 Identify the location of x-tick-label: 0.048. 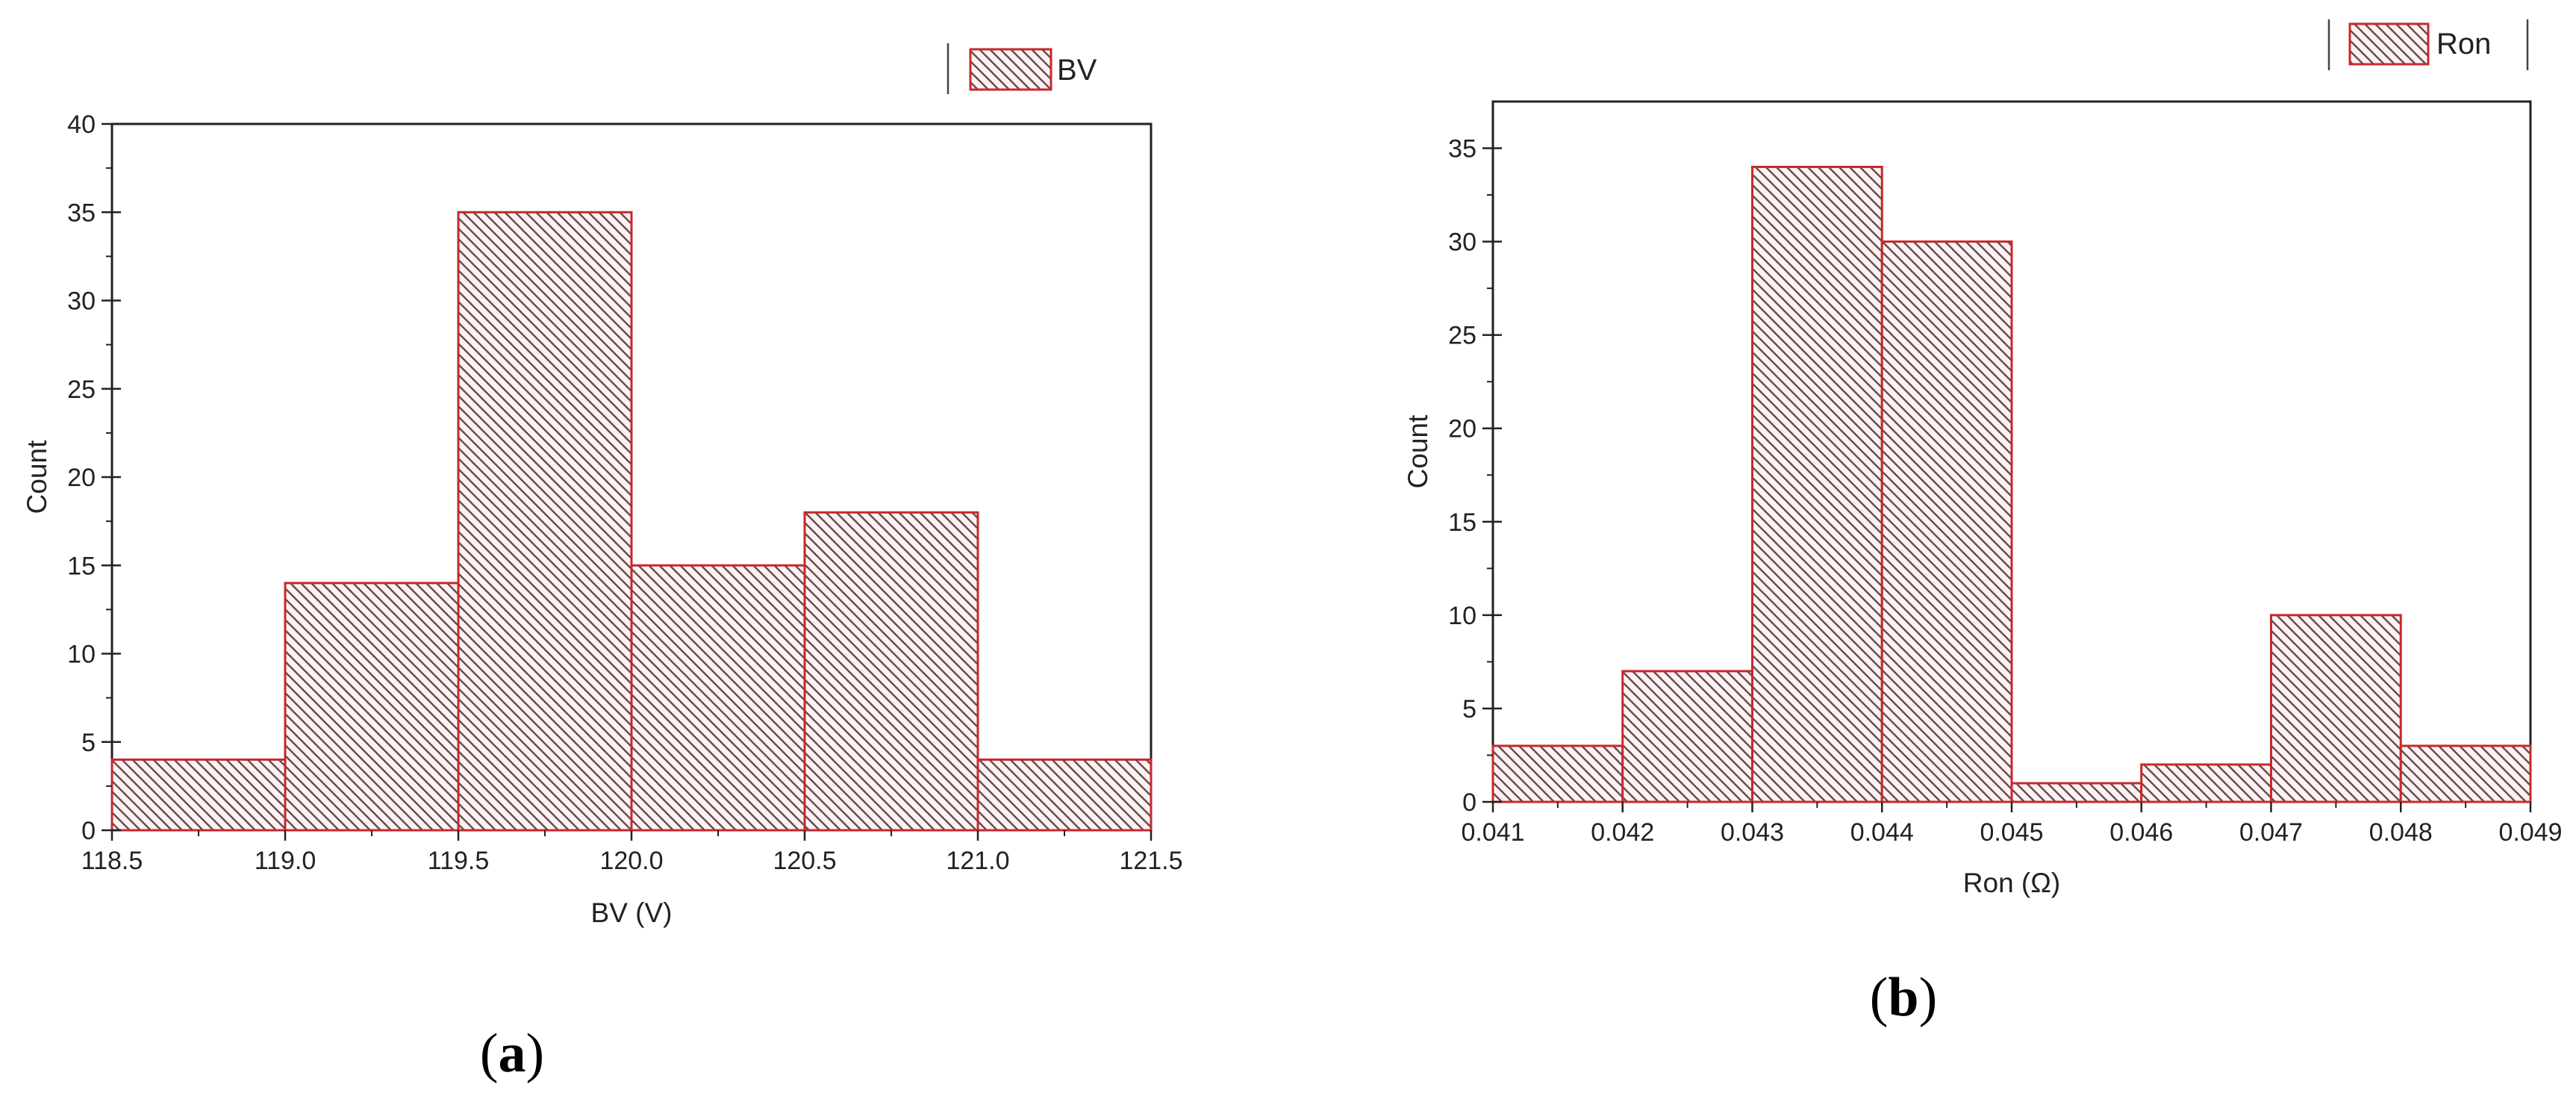
(2401, 832).